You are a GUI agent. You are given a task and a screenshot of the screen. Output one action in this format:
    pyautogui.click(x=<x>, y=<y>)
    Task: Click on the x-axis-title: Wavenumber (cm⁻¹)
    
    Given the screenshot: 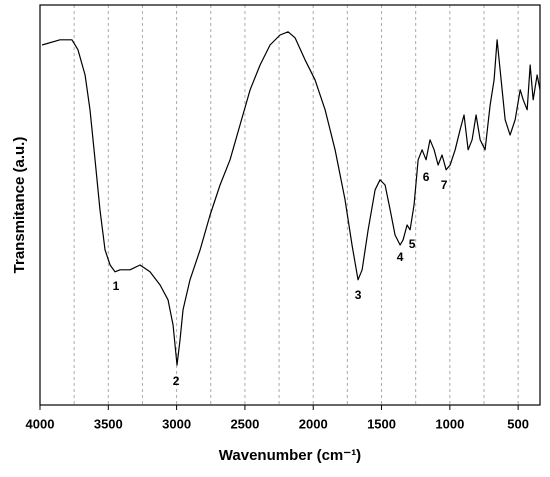 What is the action you would take?
    pyautogui.click(x=290, y=455)
    